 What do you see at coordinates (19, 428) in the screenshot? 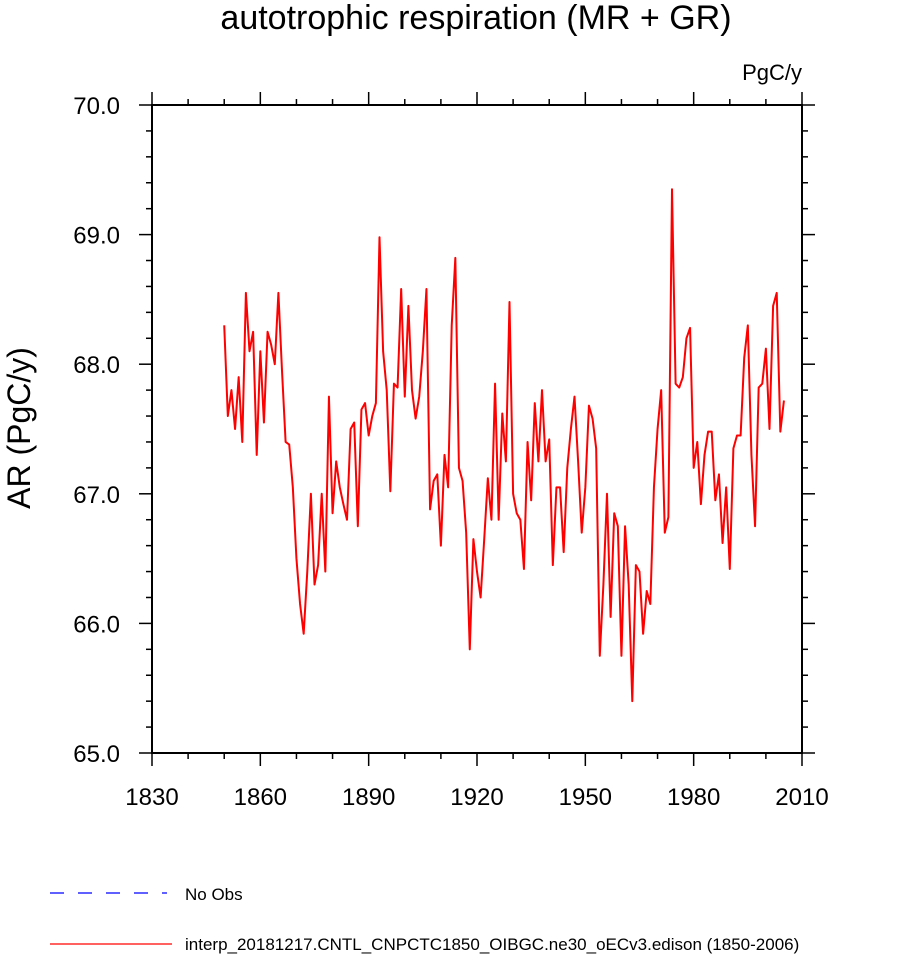
I see `y-axis-label: AR (PgC/y)` at bounding box center [19, 428].